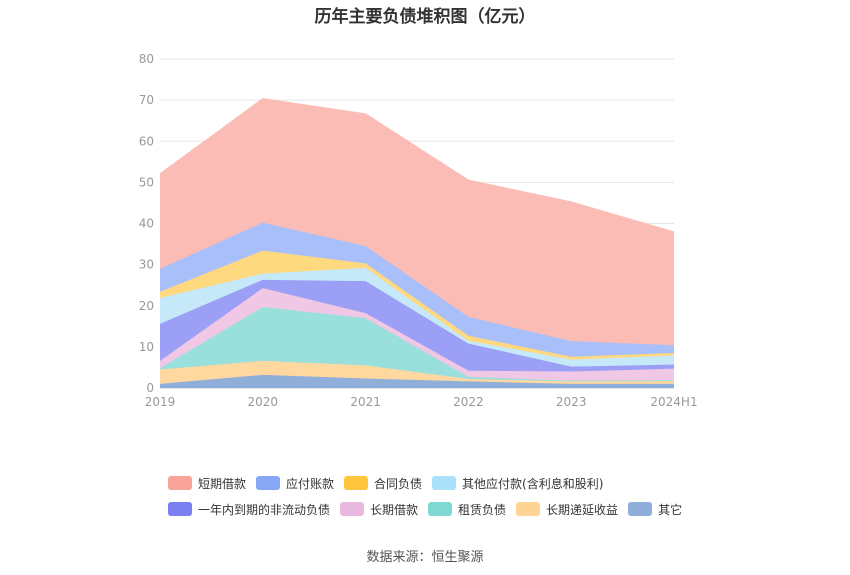 The height and width of the screenshot is (575, 850). What do you see at coordinates (571, 402) in the screenshot?
I see `x-tick-label: 2023` at bounding box center [571, 402].